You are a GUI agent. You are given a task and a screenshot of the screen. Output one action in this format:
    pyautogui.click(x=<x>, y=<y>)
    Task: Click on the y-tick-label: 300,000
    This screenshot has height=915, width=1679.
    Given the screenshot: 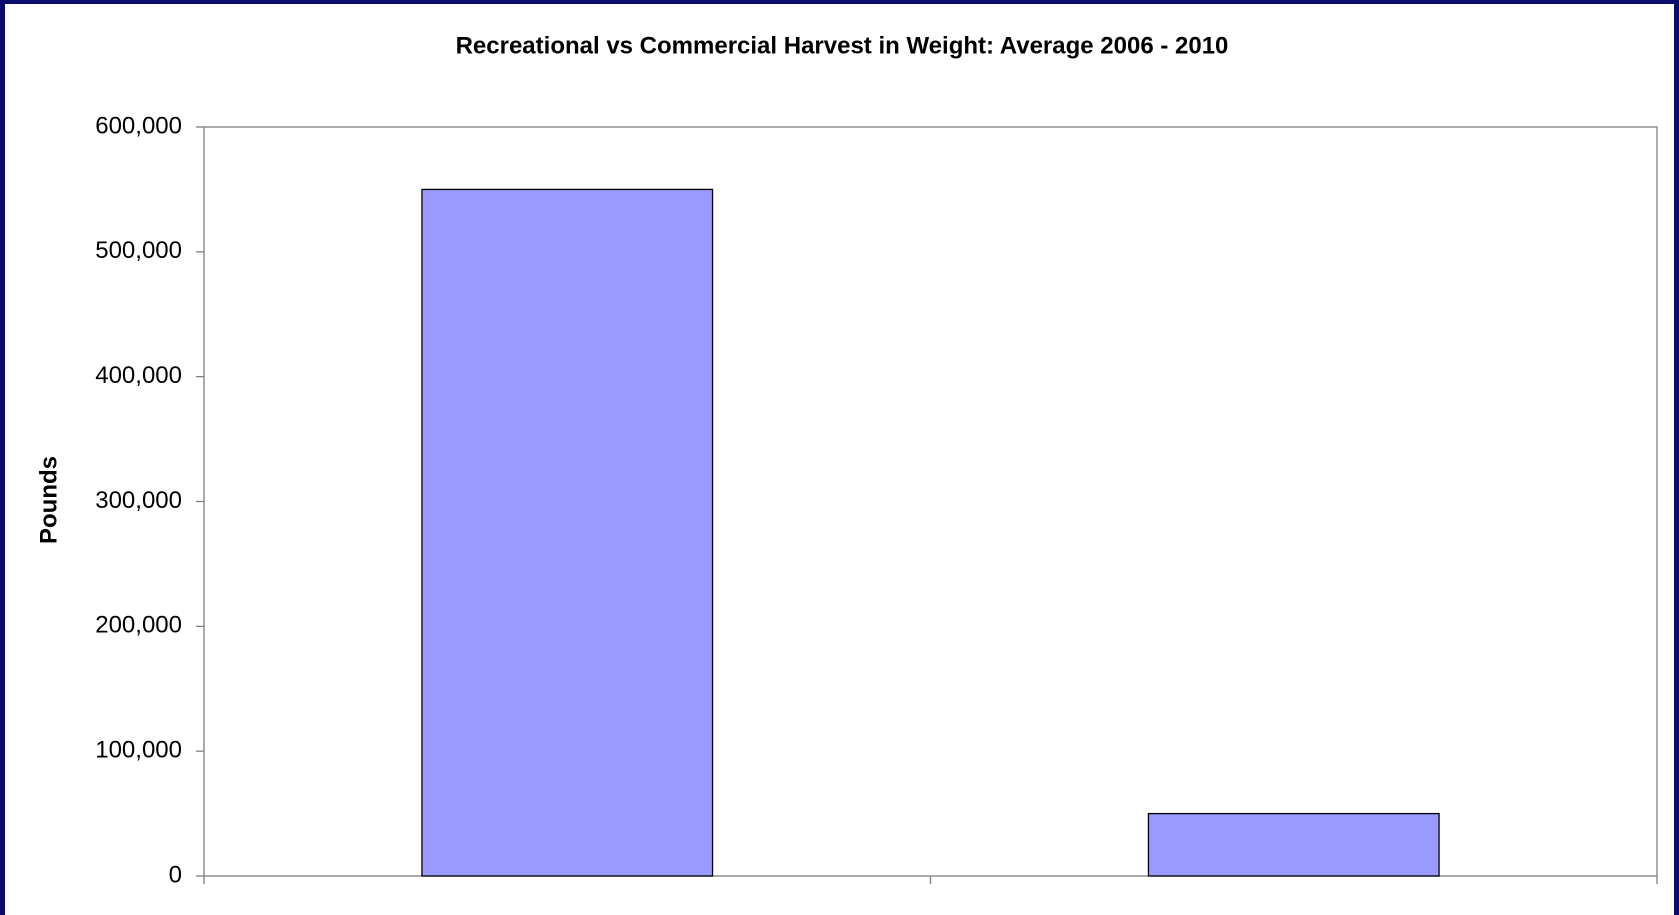 What is the action you would take?
    pyautogui.click(x=138, y=500)
    